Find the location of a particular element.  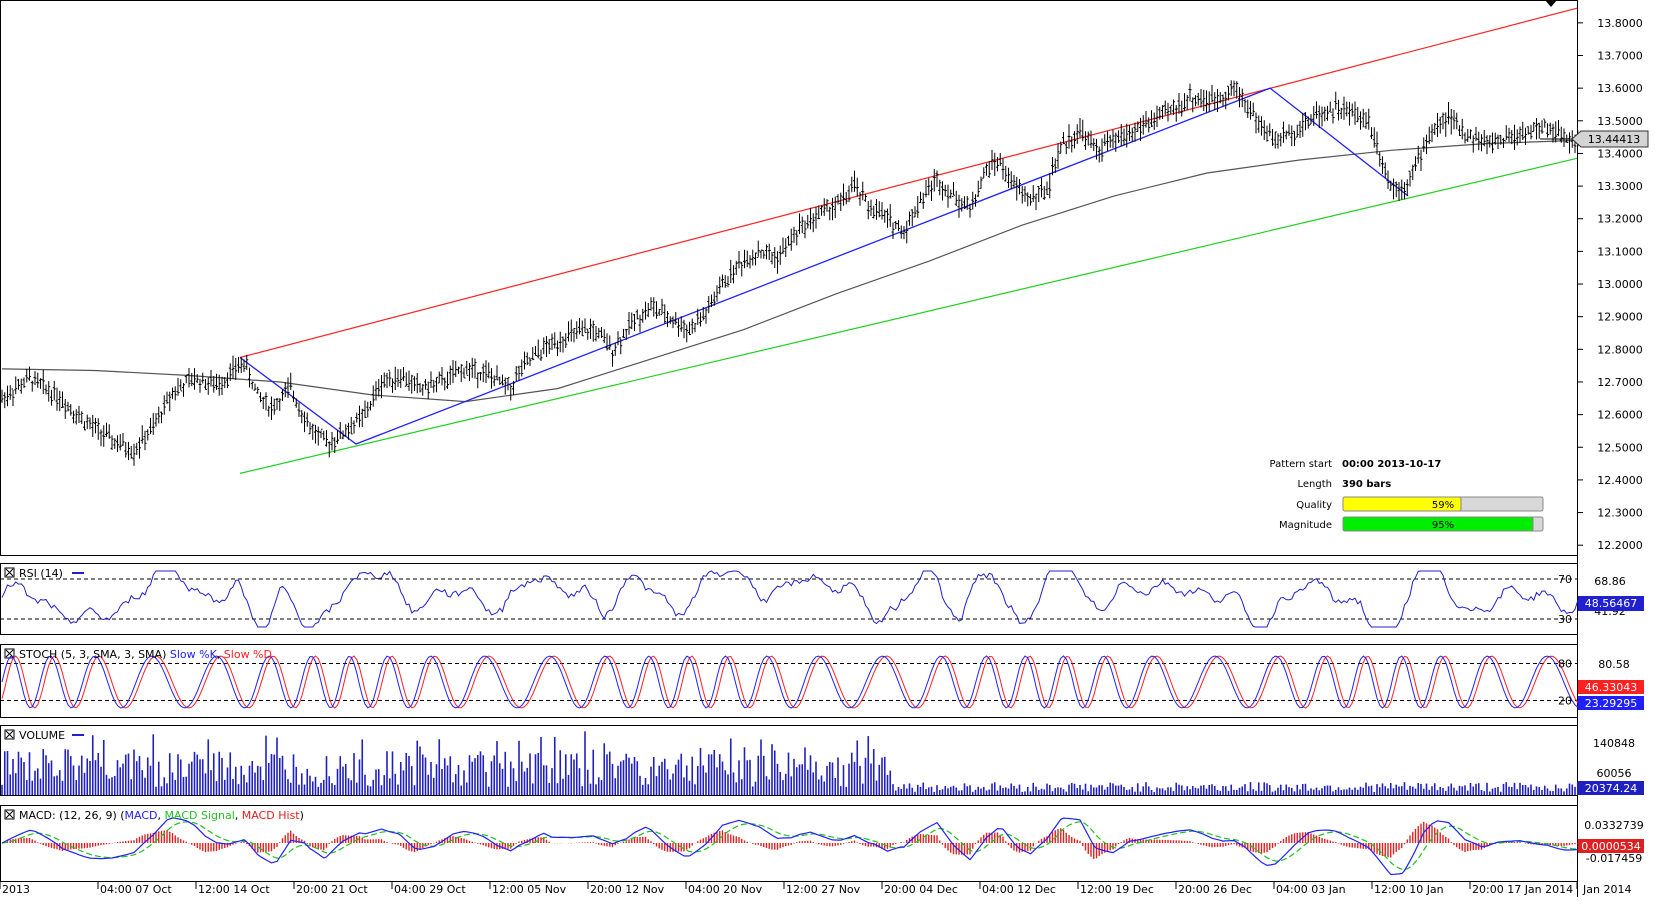

time-axis-label: 12:00 10 Jan is located at coordinates (1409, 889).